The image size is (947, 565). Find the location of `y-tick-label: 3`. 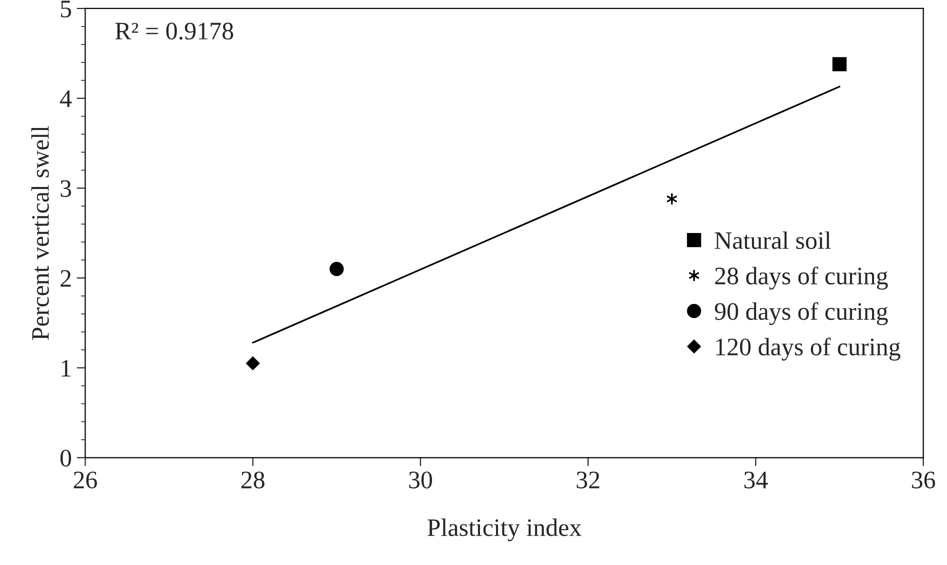

y-tick-label: 3 is located at coordinates (66, 189).